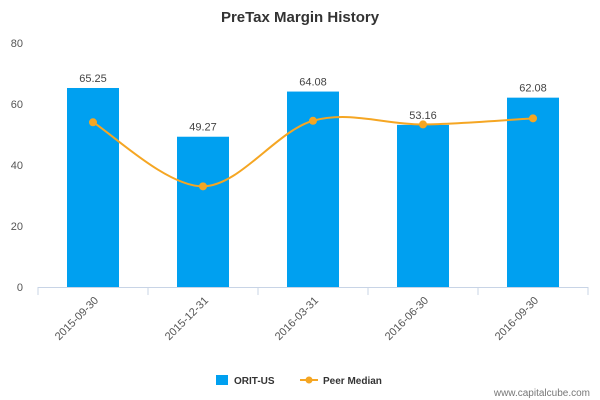  I want to click on legend-marker-peer-median, so click(309, 380).